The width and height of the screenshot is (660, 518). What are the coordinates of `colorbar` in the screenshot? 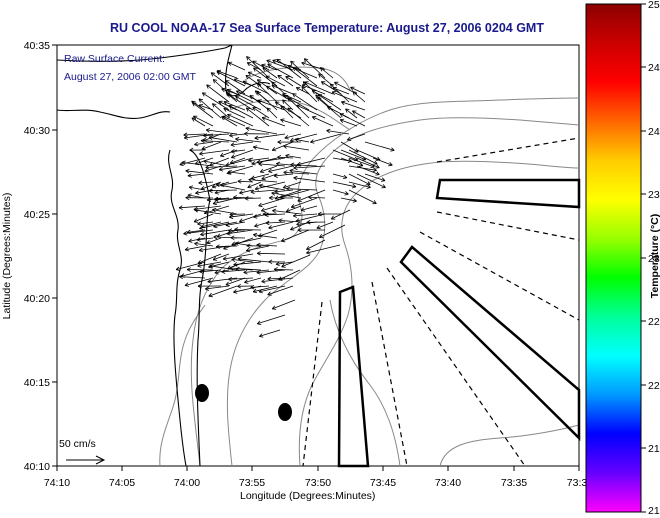 It's located at (613, 258).